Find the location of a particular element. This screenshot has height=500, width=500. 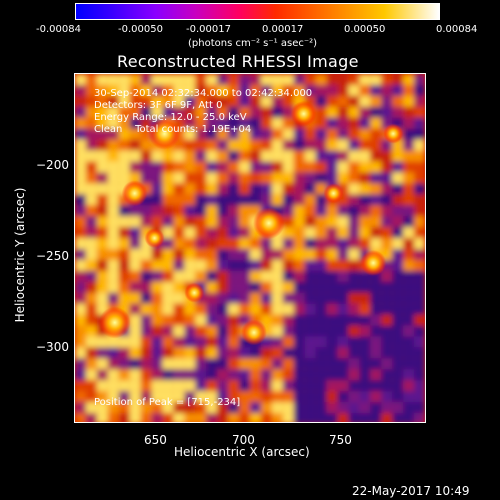

y-tick: −300 is located at coordinates (52, 347).